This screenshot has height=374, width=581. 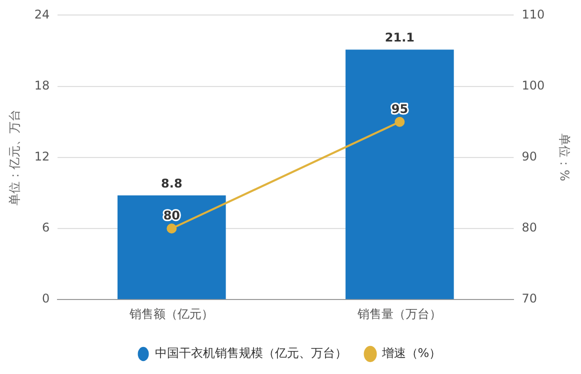 What do you see at coordinates (46, 227) in the screenshot?
I see `y-tick-label: 6` at bounding box center [46, 227].